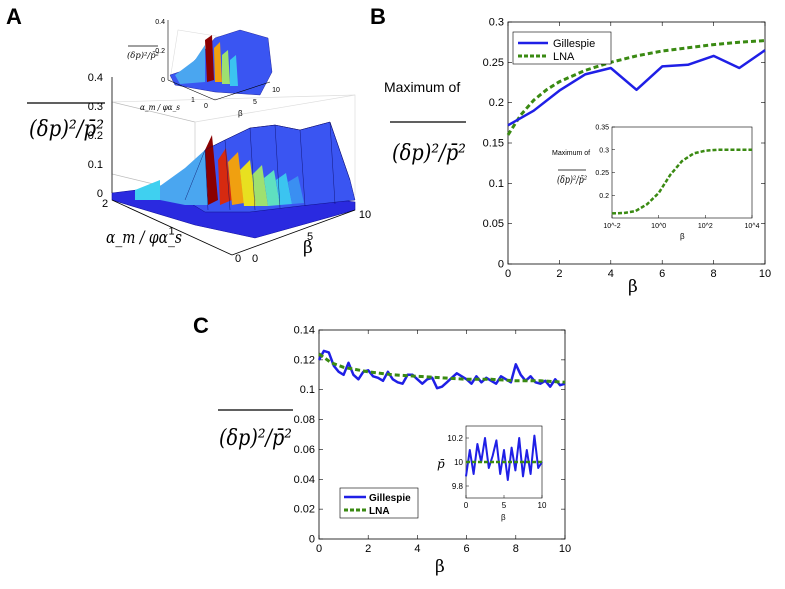 This screenshot has width=785, height=589. What do you see at coordinates (542, 505) in the screenshot?
I see `panel-c-inset-x-tick-label: 10` at bounding box center [542, 505].